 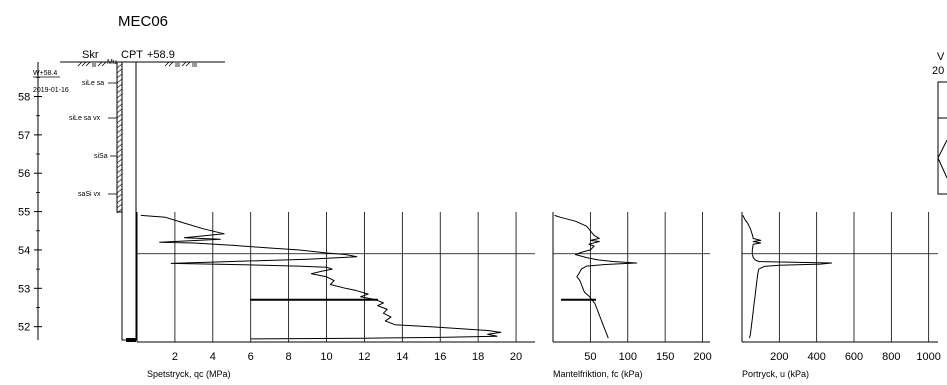 I want to click on cpt-level-label: +58.9, so click(x=161, y=55).